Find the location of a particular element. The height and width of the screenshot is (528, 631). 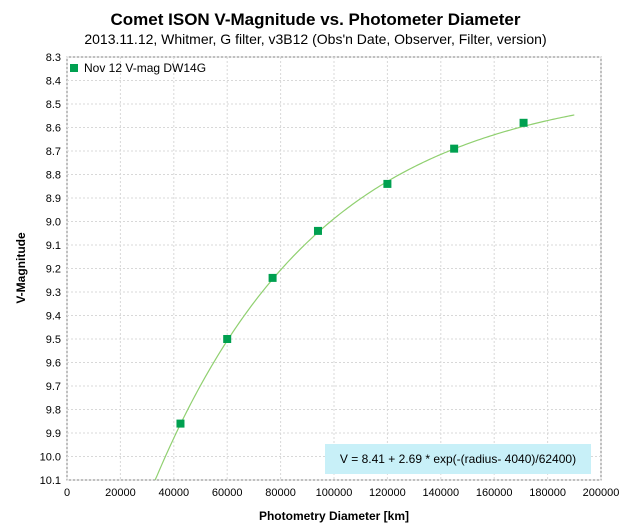

x-tick-label: 140000 is located at coordinates (440, 493).